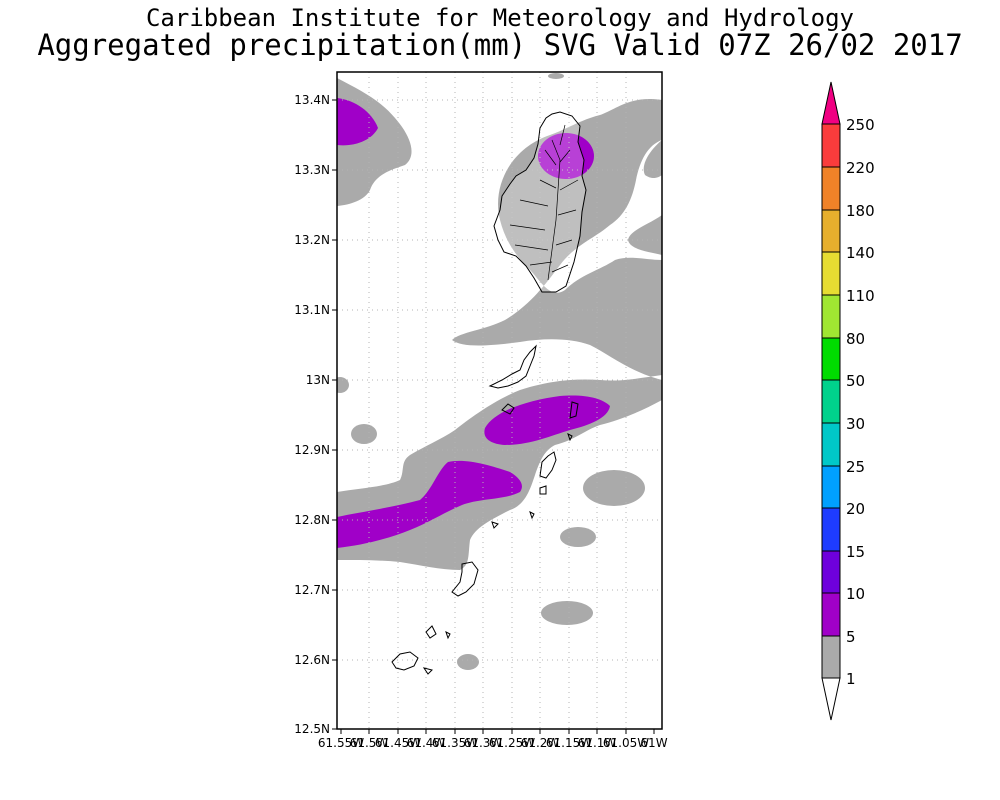 This screenshot has width=1000, height=800. I want to click on precip-spot-north-edge, so click(556, 76).